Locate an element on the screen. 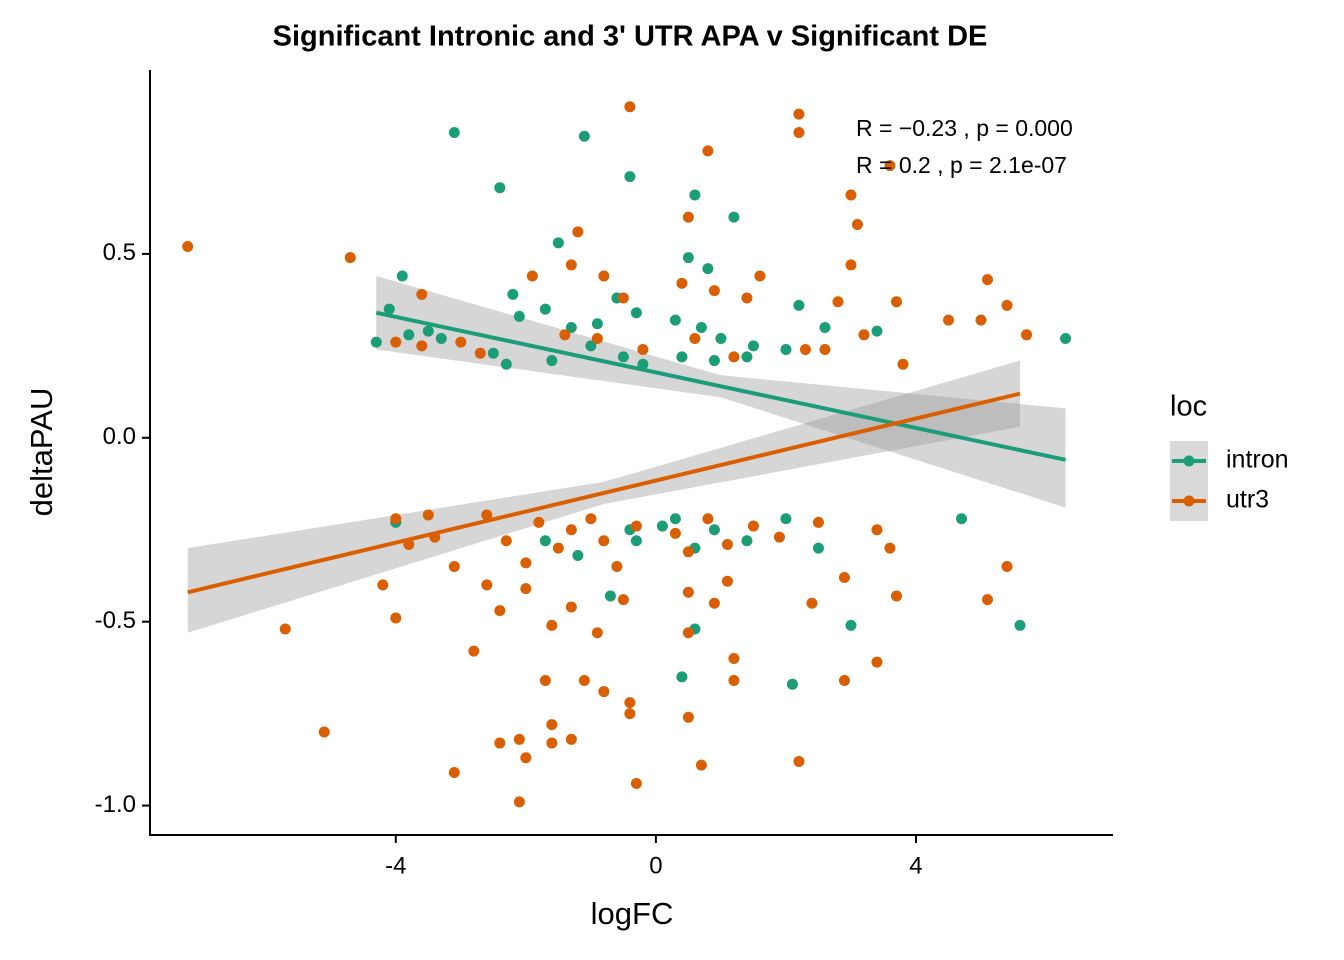 The image size is (1344, 960). y-tick-label: -0.5 is located at coordinates (115, 620).